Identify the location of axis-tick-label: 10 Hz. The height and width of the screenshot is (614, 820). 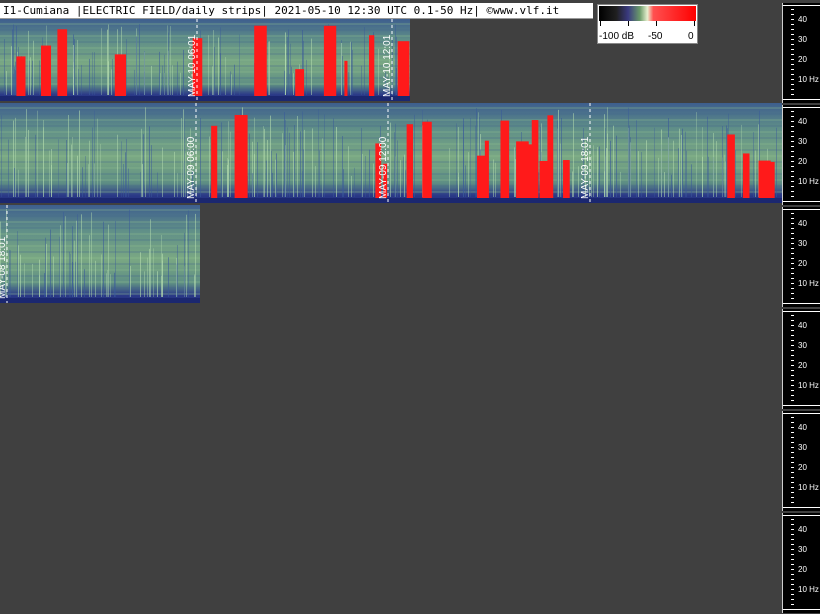
(808, 589).